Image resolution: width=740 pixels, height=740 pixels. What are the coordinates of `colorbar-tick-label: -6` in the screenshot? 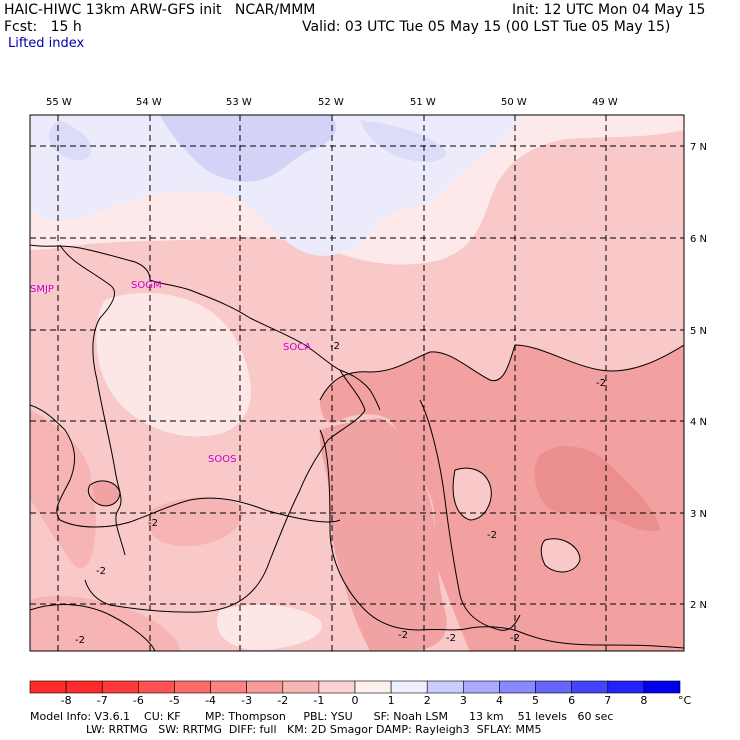 It's located at (138, 700).